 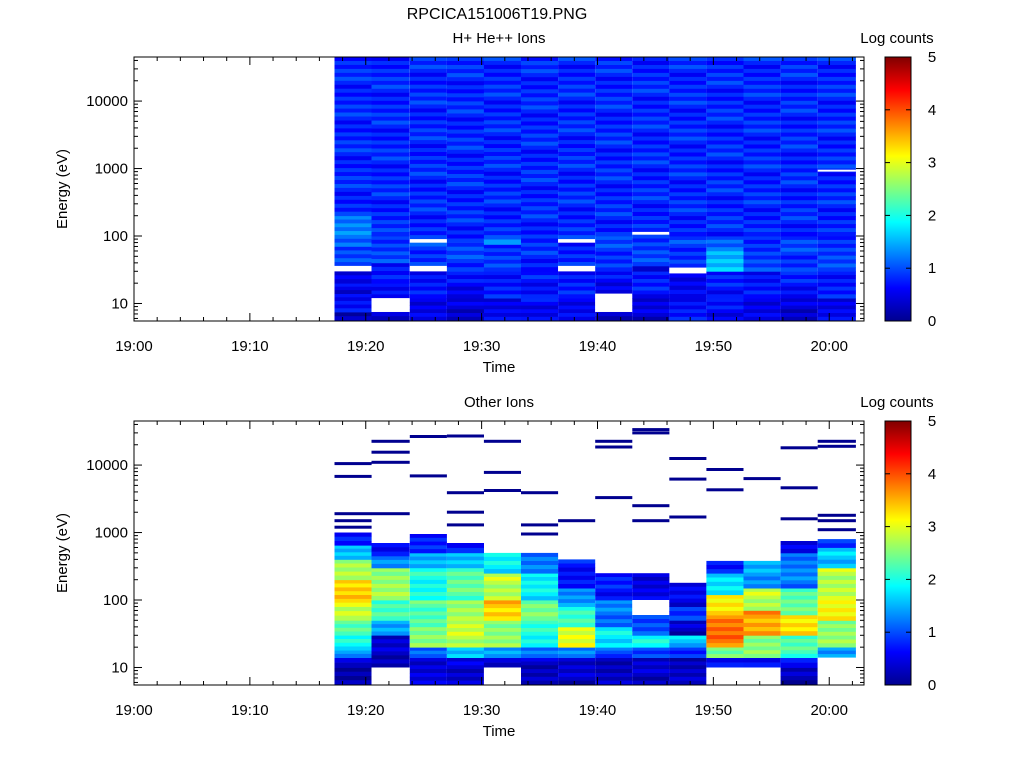 I want to click on x-tick-label: 19:40, so click(x=598, y=346).